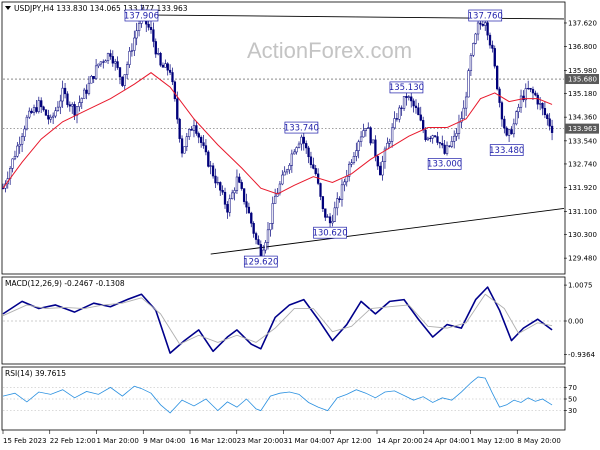 Image resolution: width=600 pixels, height=450 pixels. I want to click on price-tag: 135.680, so click(582, 79).